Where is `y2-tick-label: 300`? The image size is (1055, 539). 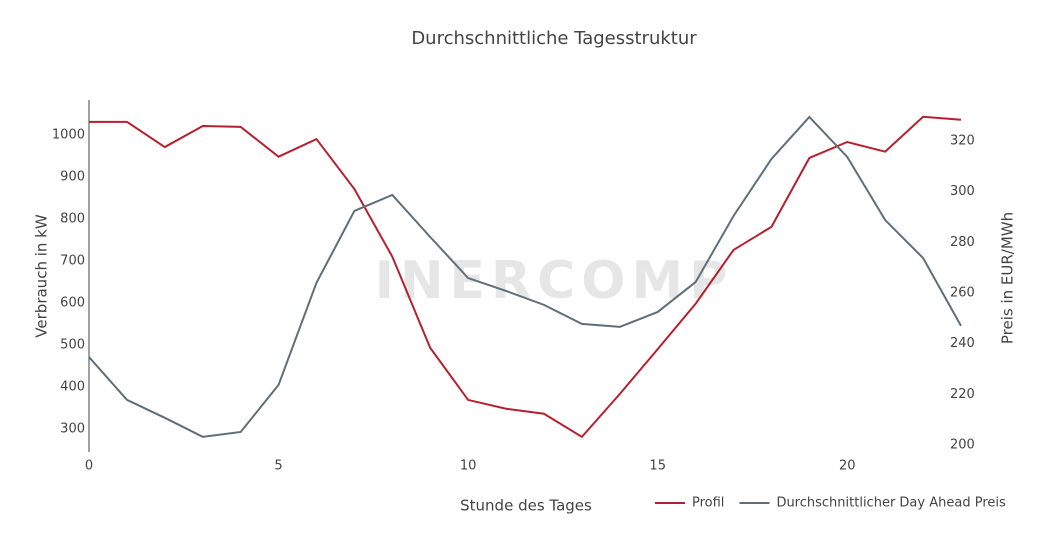 y2-tick-label: 300 is located at coordinates (962, 191).